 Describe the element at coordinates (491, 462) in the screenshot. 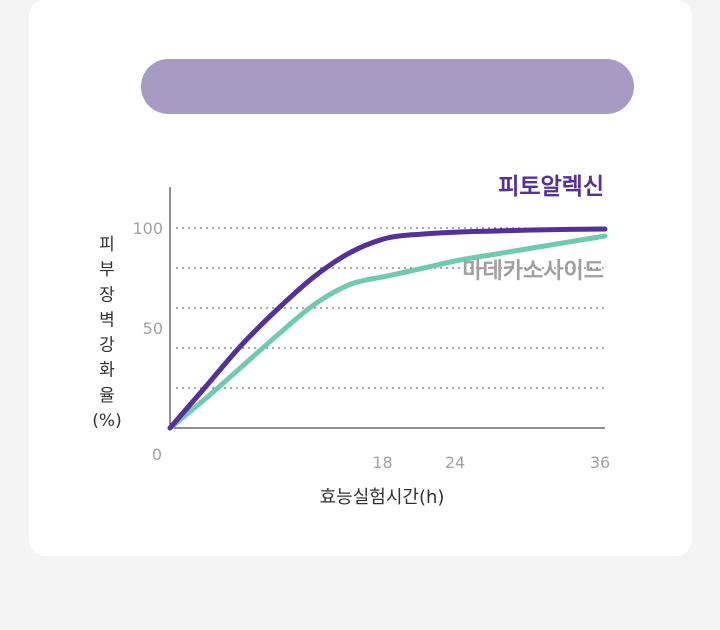

I see `x-tick-labels: 18 24 36` at that location.